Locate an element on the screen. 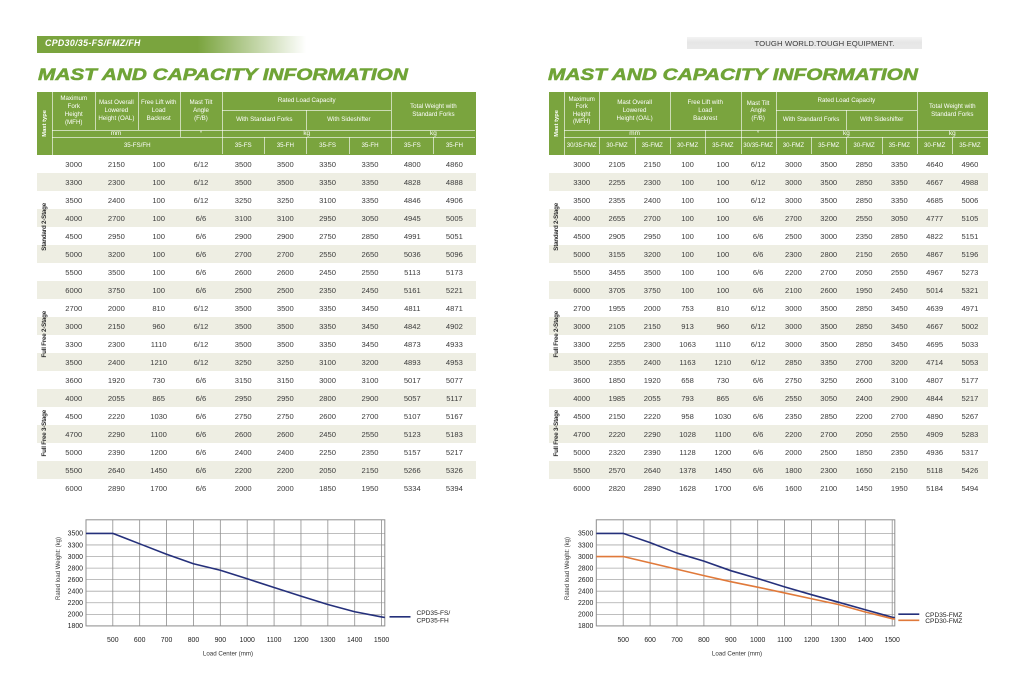 This screenshot has width=1024, height=699. svg-text: CPD35-FMZ is located at coordinates (943, 615).